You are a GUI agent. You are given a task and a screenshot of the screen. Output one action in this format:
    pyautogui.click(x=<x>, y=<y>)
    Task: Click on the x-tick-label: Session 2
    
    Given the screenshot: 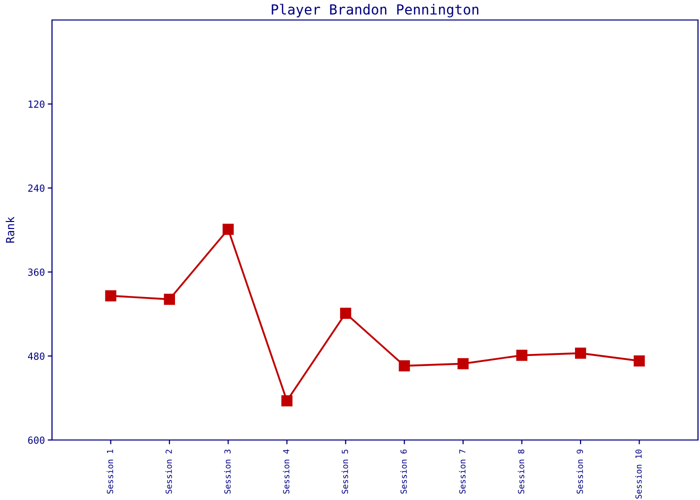 What is the action you would take?
    pyautogui.click(x=168, y=472)
    